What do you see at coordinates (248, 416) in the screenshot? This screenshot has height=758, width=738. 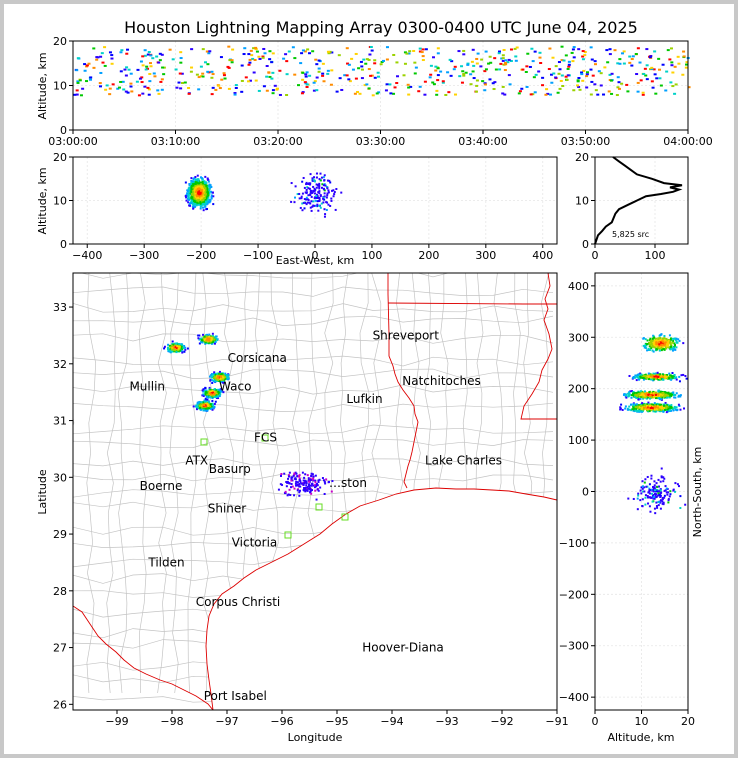 I see `map-lightning-sources` at bounding box center [248, 416].